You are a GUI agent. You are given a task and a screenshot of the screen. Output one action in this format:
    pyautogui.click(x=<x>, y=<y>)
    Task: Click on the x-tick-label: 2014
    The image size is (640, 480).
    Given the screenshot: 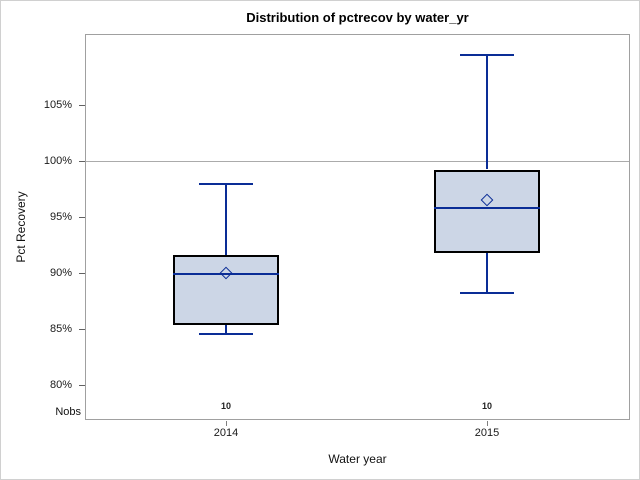 What is the action you would take?
    pyautogui.click(x=226, y=433)
    